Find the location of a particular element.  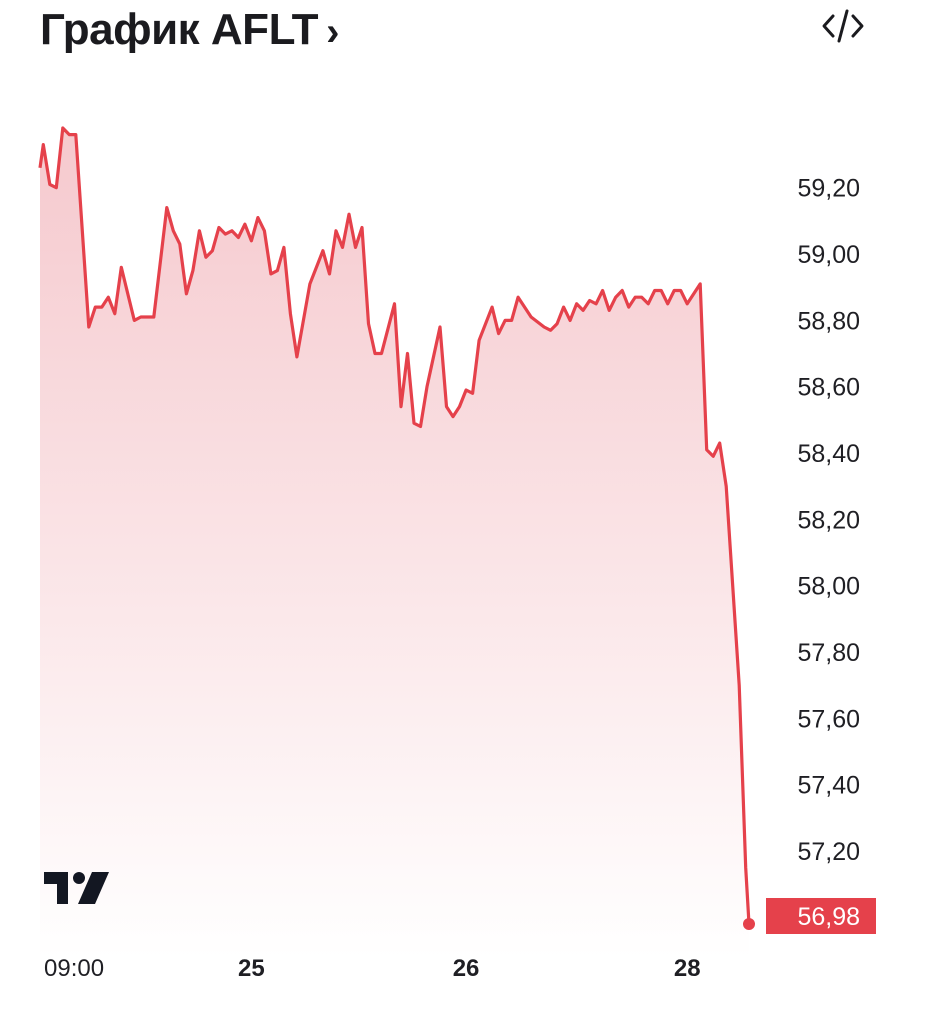

code-icon is located at coordinates (843, 26).